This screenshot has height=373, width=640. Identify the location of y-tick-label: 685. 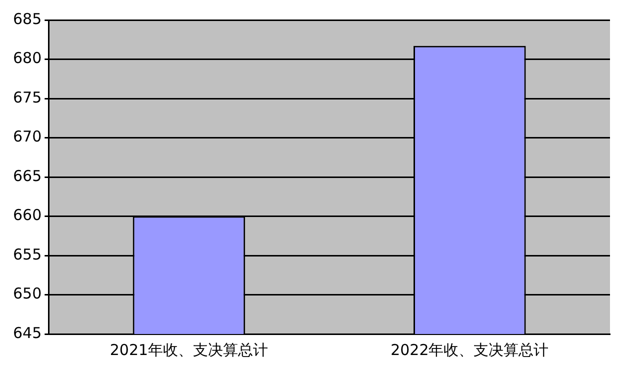
(27, 19).